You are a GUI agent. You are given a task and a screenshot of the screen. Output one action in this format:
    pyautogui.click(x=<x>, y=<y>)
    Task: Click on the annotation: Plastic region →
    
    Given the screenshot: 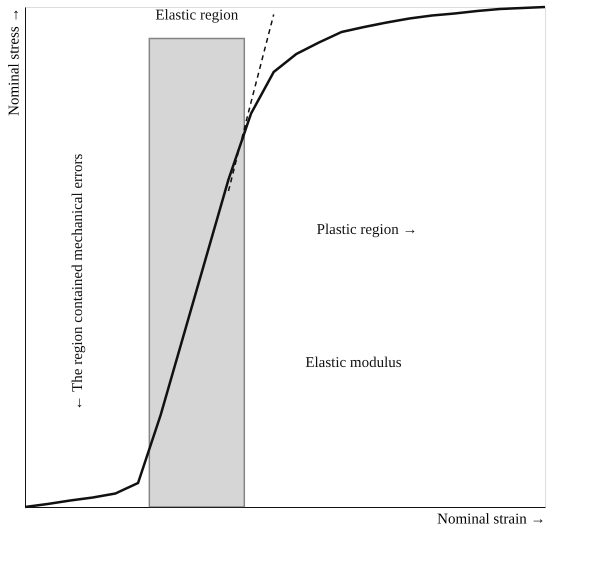 What is the action you would take?
    pyautogui.click(x=367, y=230)
    